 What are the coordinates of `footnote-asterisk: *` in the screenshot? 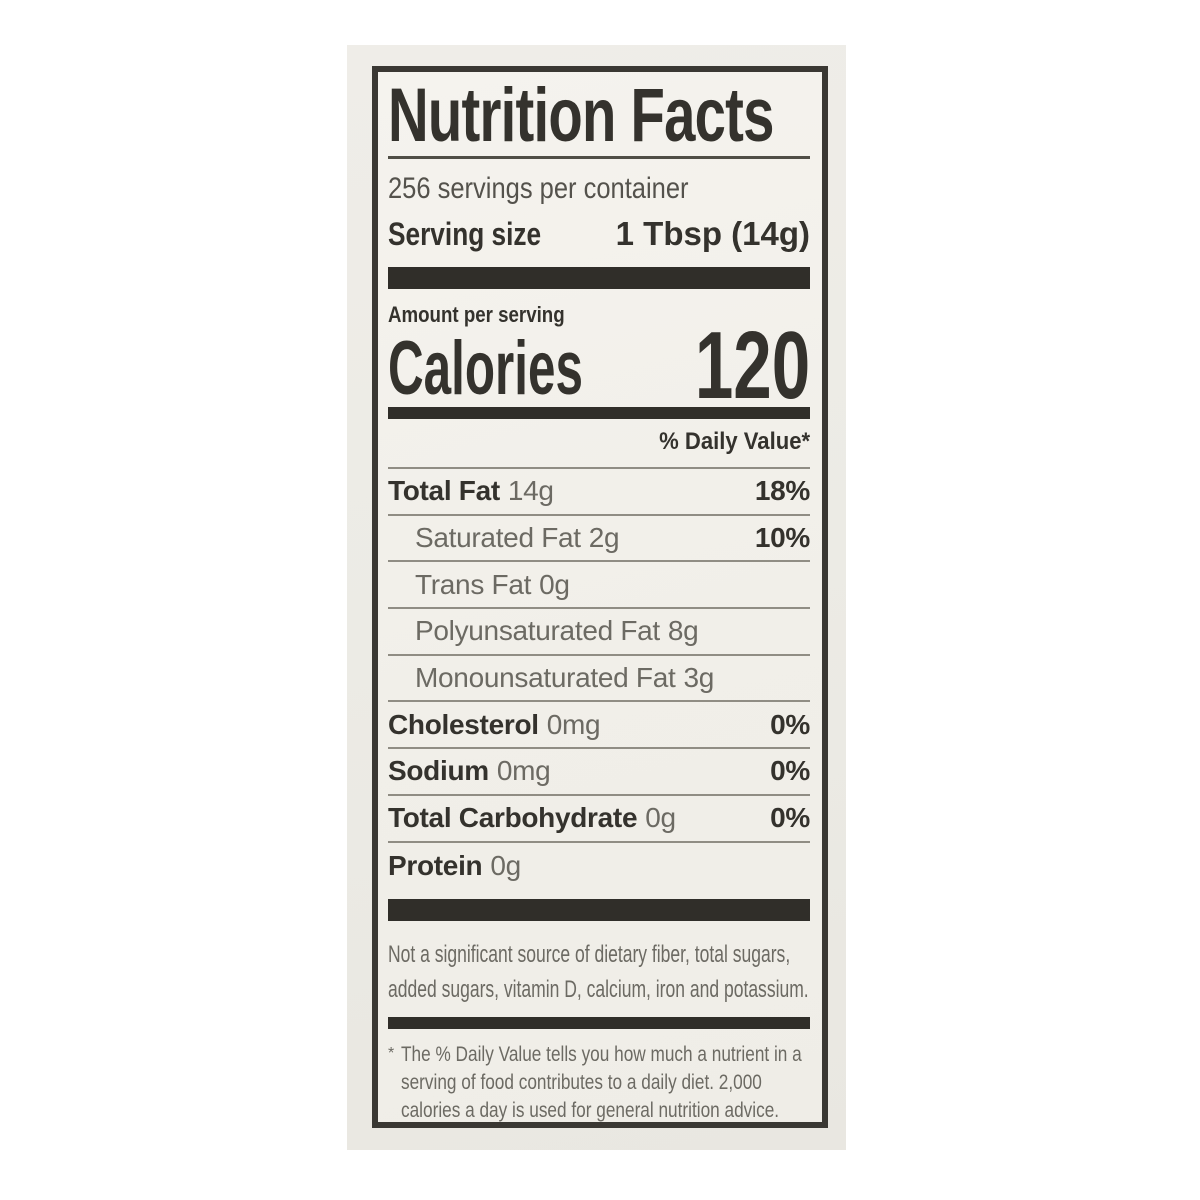 It's located at (391, 1054).